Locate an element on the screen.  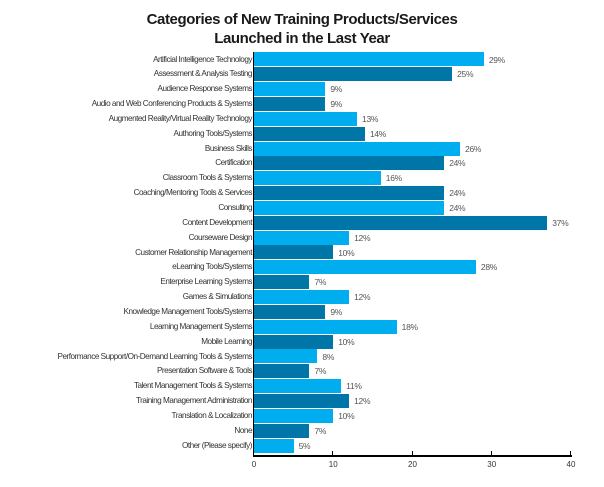
x-tick-label: 20 is located at coordinates (412, 464).